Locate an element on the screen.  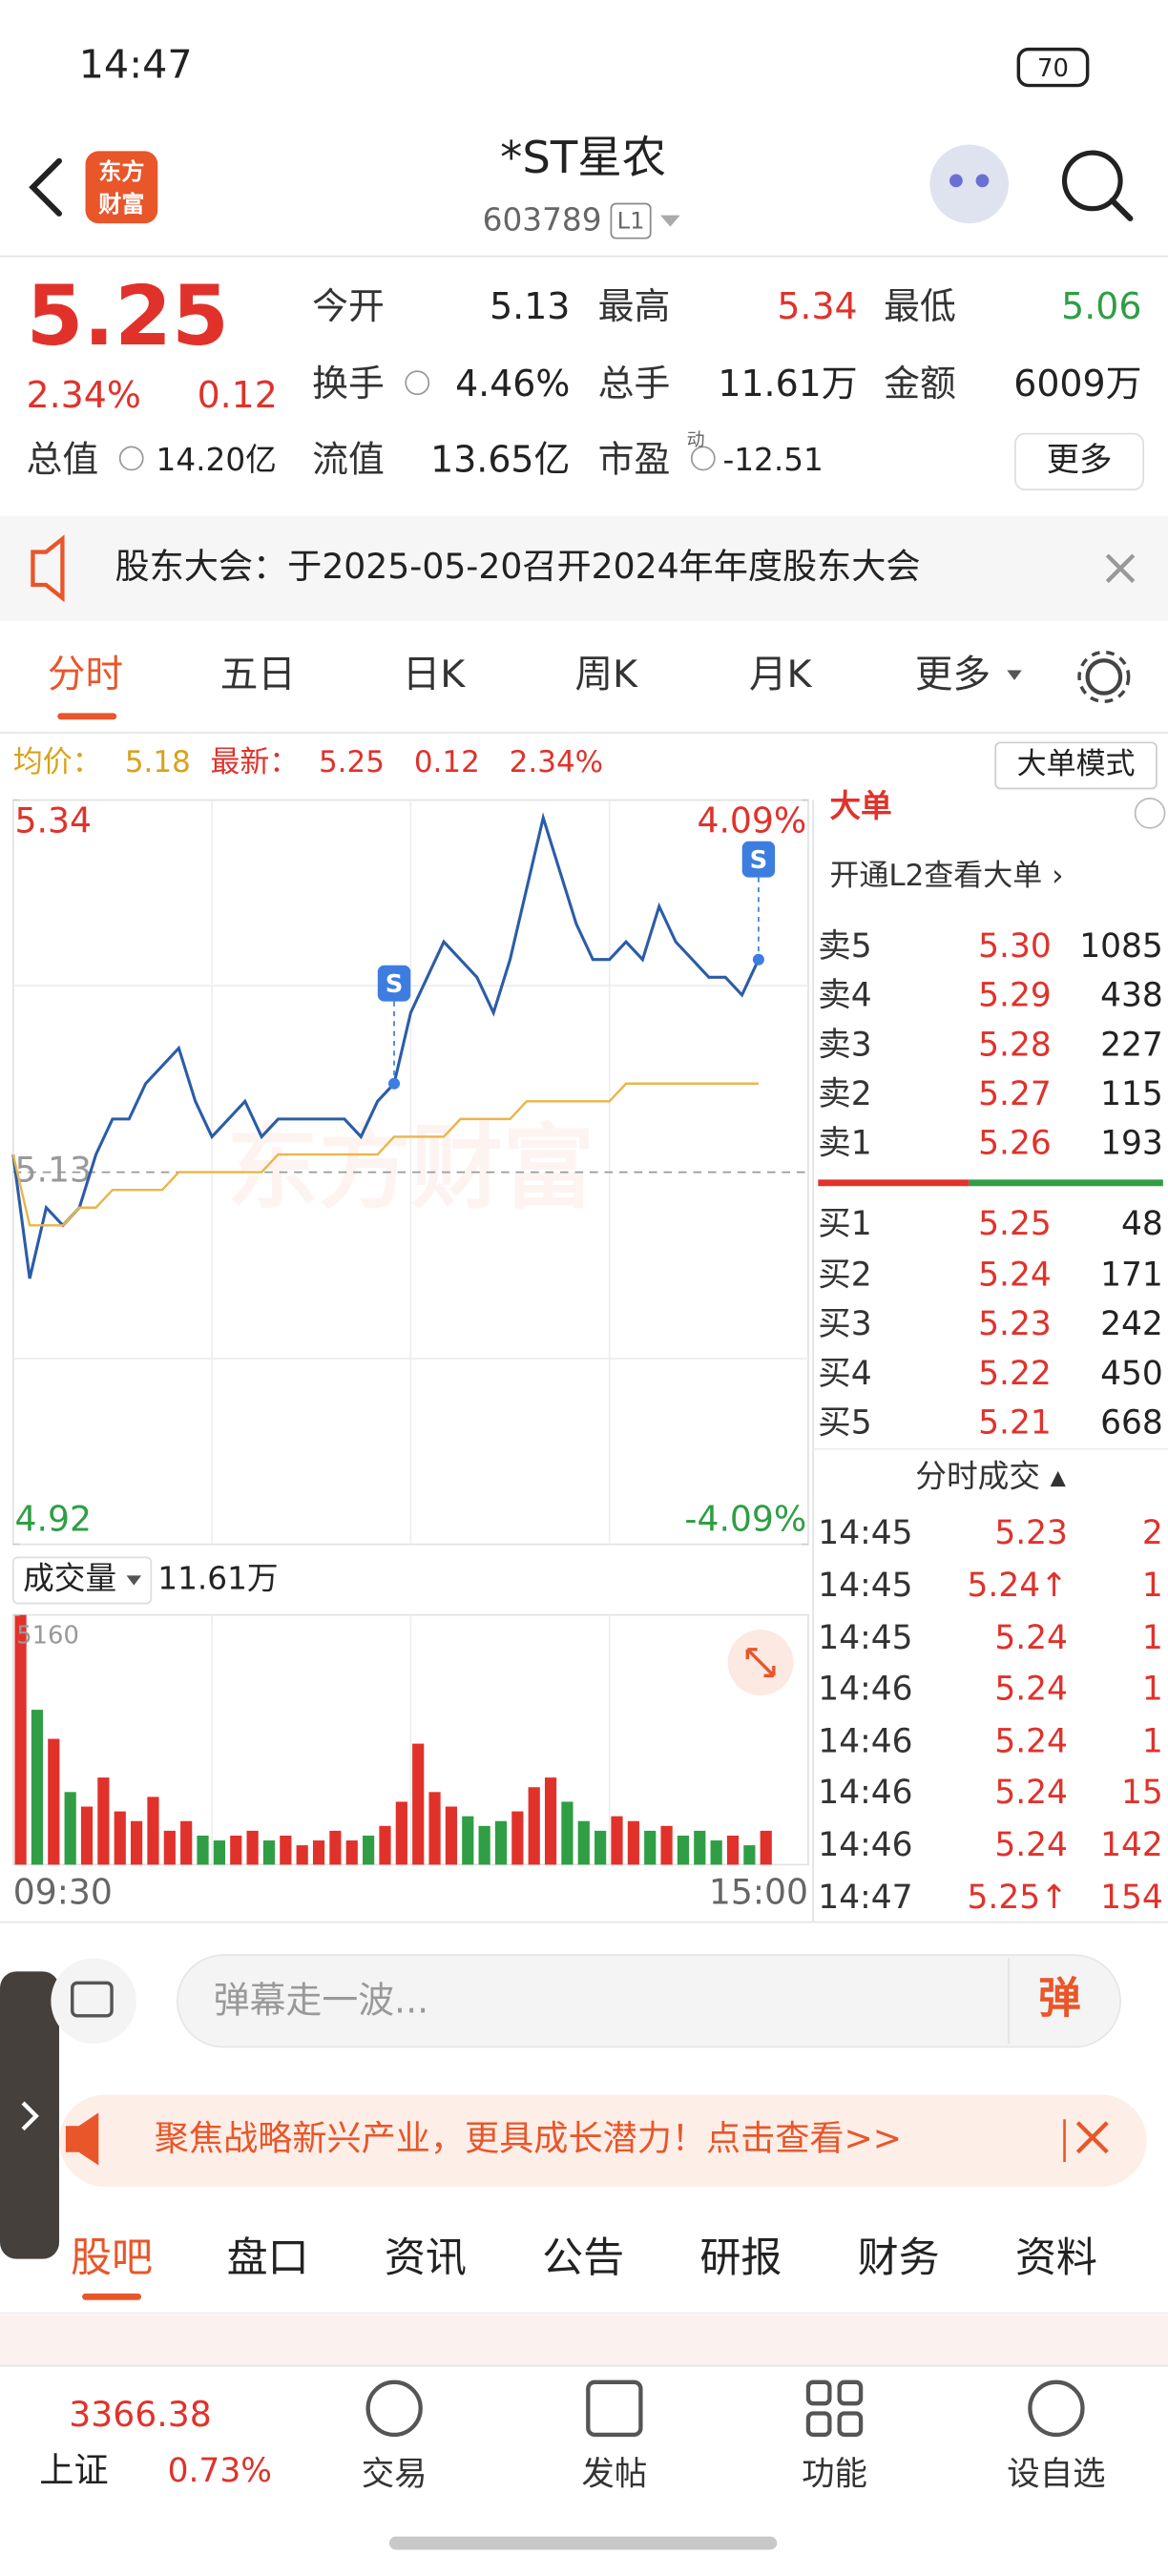
stat-value: 5.06 is located at coordinates (1101, 306).